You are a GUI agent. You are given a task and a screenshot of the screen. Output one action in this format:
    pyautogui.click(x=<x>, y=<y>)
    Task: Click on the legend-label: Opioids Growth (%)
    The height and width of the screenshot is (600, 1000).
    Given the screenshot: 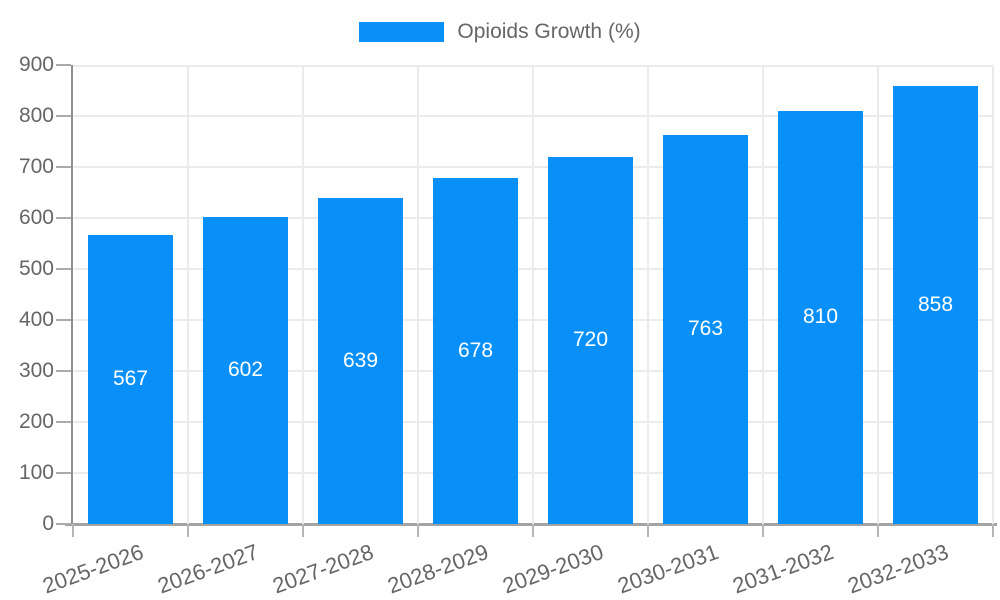 What is the action you would take?
    pyautogui.click(x=549, y=31)
    